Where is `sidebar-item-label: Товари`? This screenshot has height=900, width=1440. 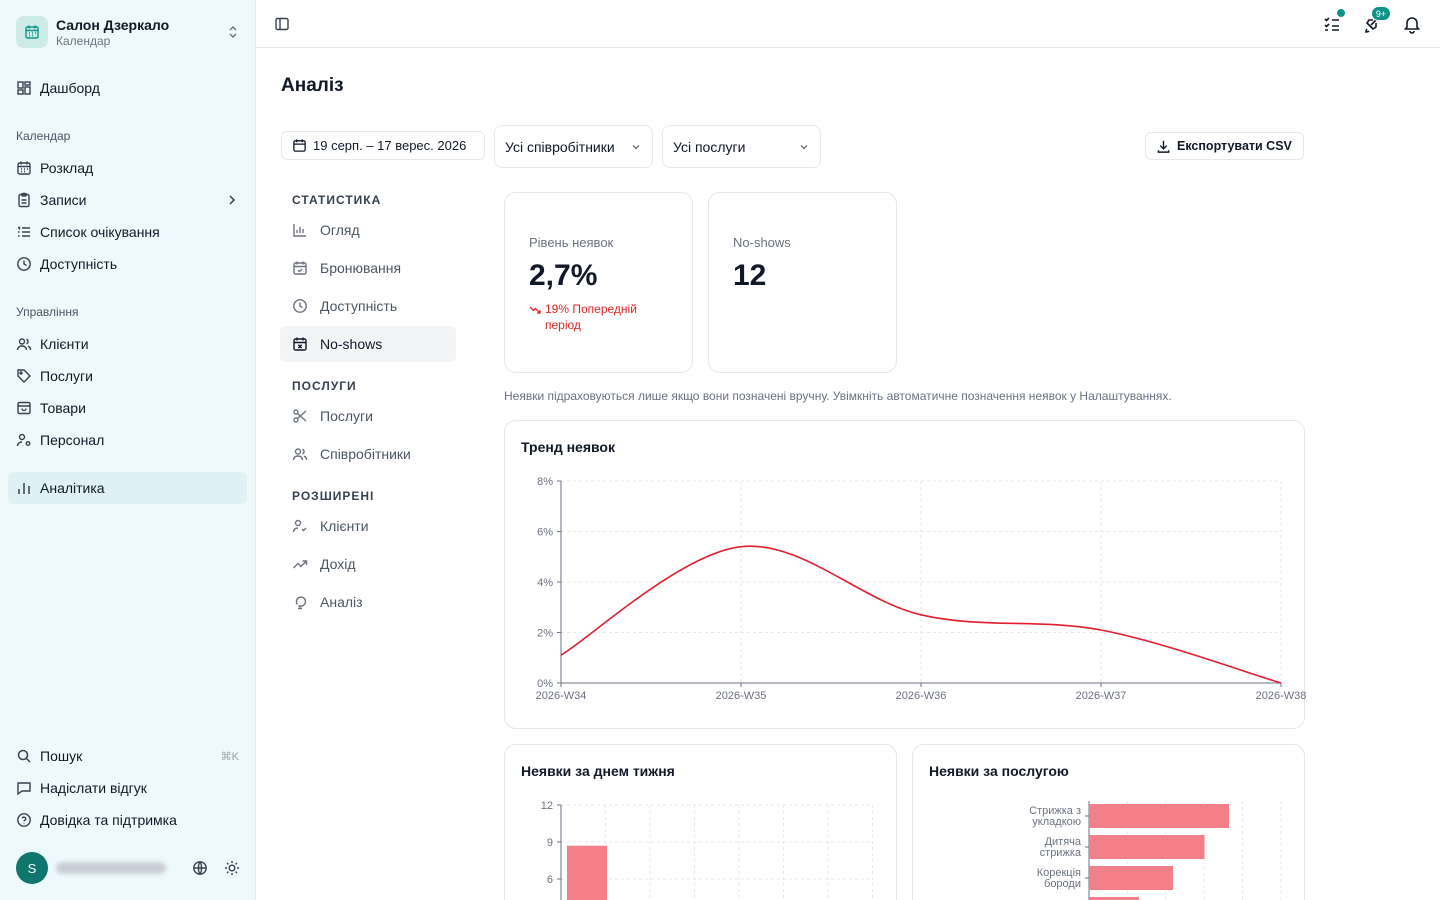
sidebar-item-label: Товари is located at coordinates (63, 408).